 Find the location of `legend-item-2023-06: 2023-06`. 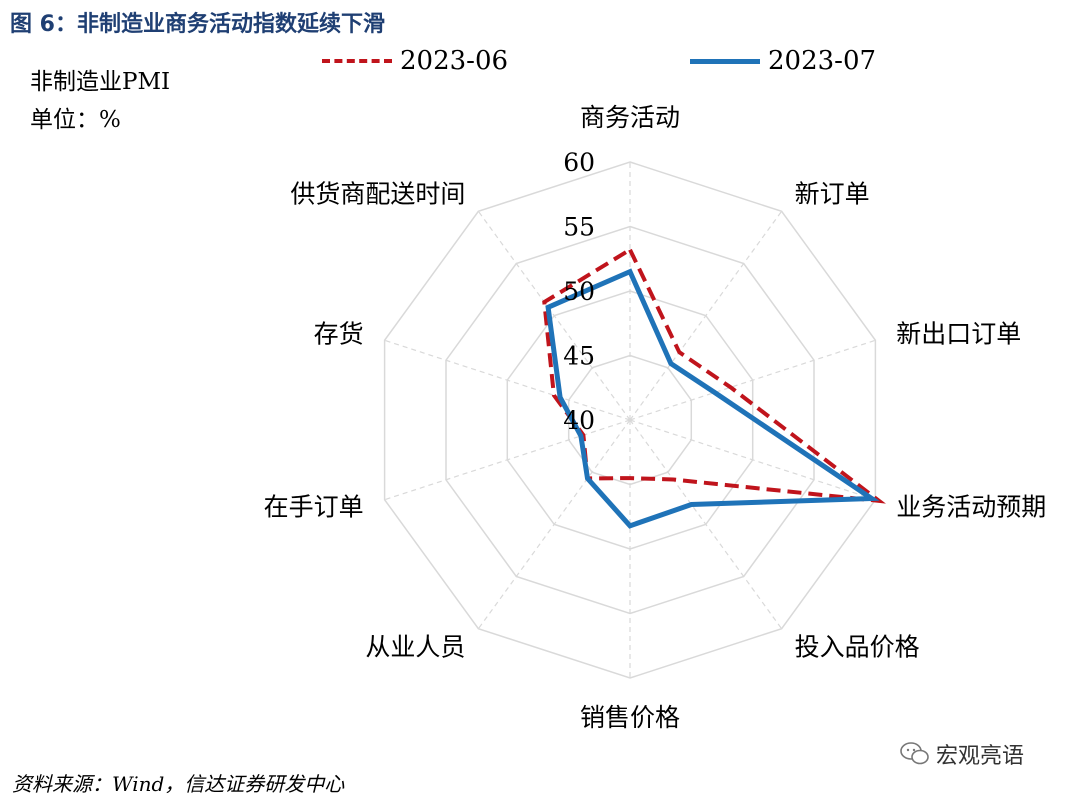

legend-item-2023-06: 2023-06 is located at coordinates (415, 61).